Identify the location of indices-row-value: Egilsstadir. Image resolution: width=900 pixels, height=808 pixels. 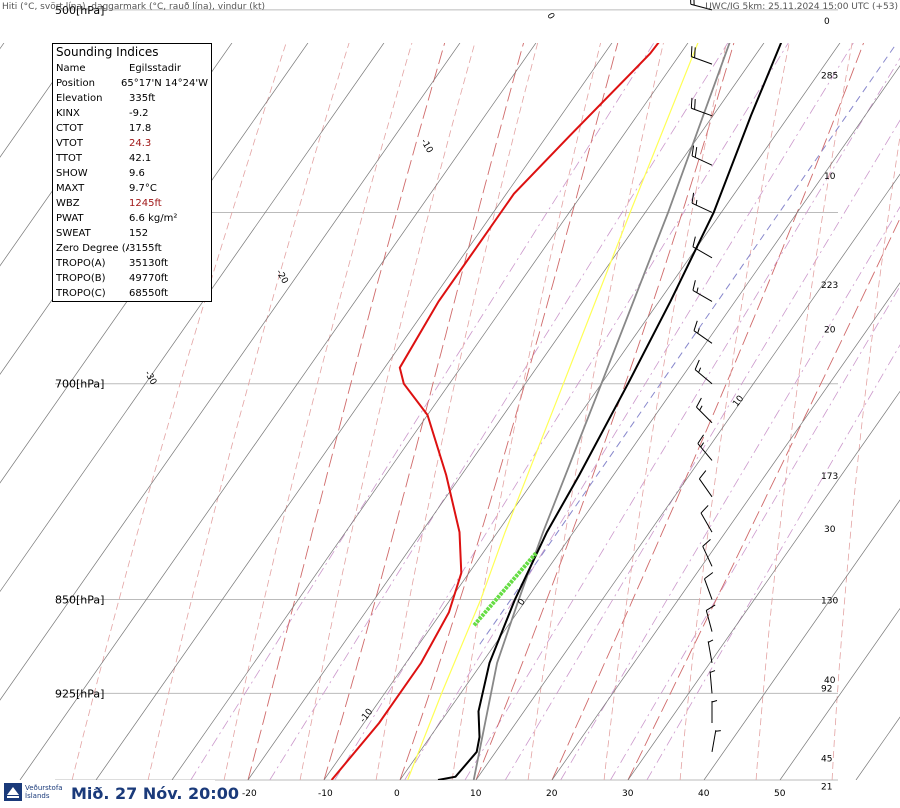
(155, 68).